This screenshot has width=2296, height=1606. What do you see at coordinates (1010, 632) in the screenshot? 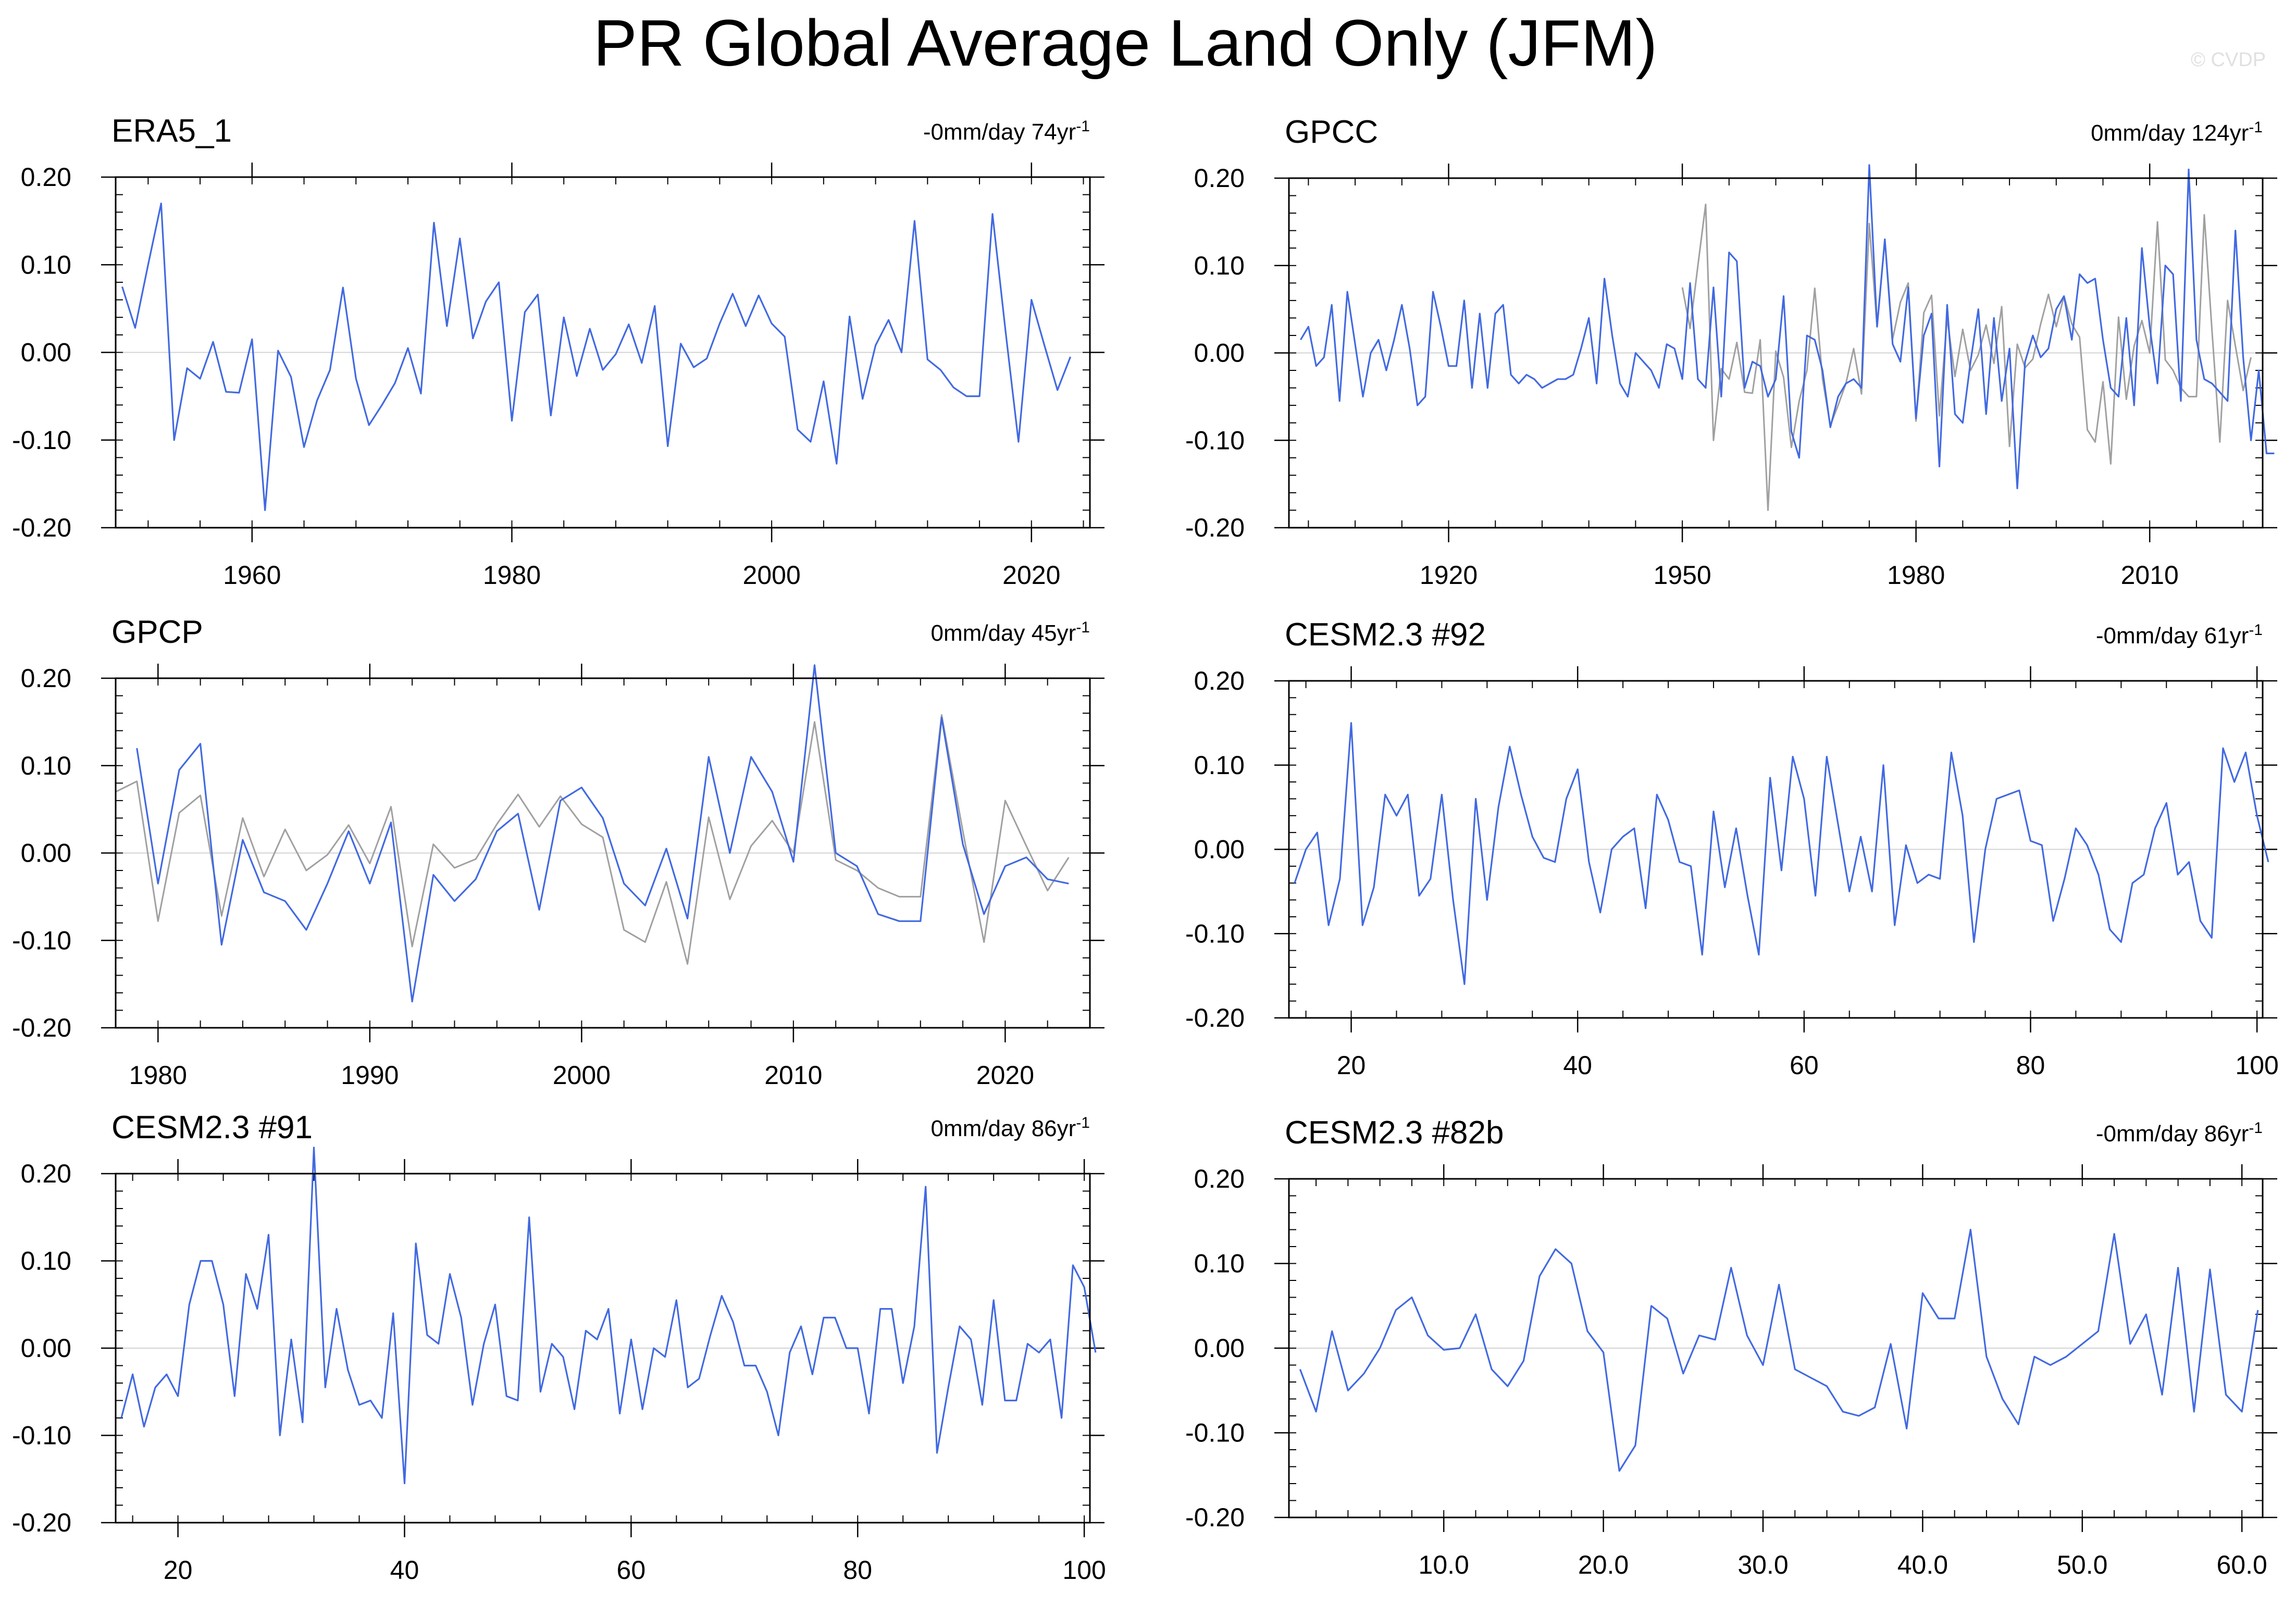
I see `trend-annotation: 0mm/day 45yr-1` at bounding box center [1010, 632].